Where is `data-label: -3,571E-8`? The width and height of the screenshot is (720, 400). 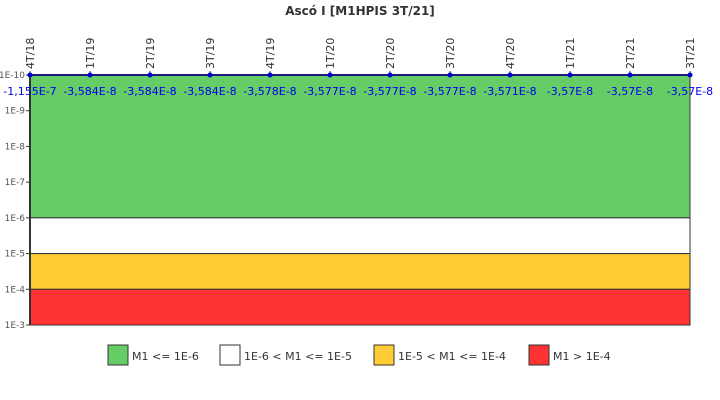
data-label: -3,571E-8 is located at coordinates (509, 91).